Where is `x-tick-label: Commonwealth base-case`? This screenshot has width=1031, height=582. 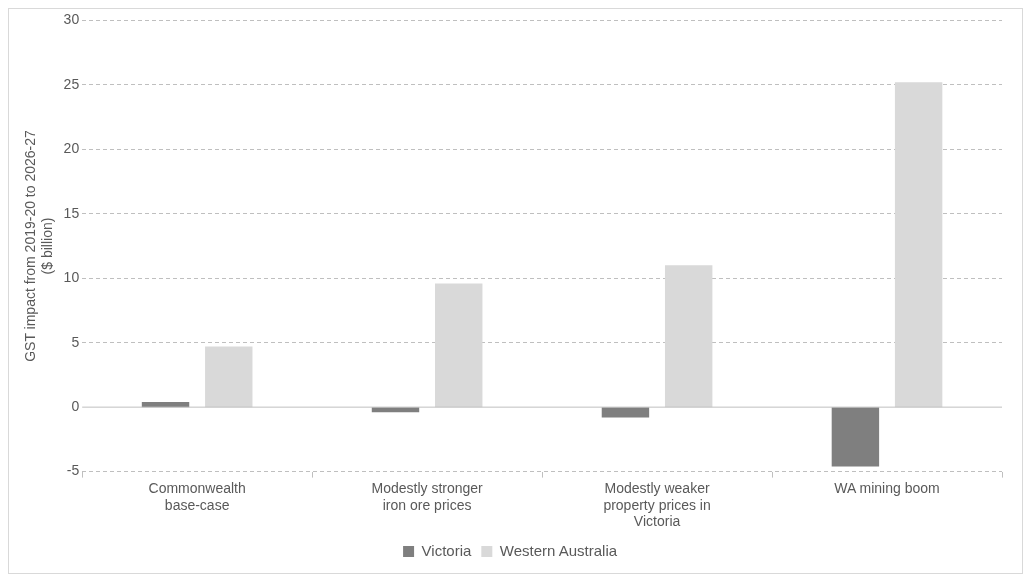 x-tick-label: Commonwealth base-case is located at coordinates (197, 496).